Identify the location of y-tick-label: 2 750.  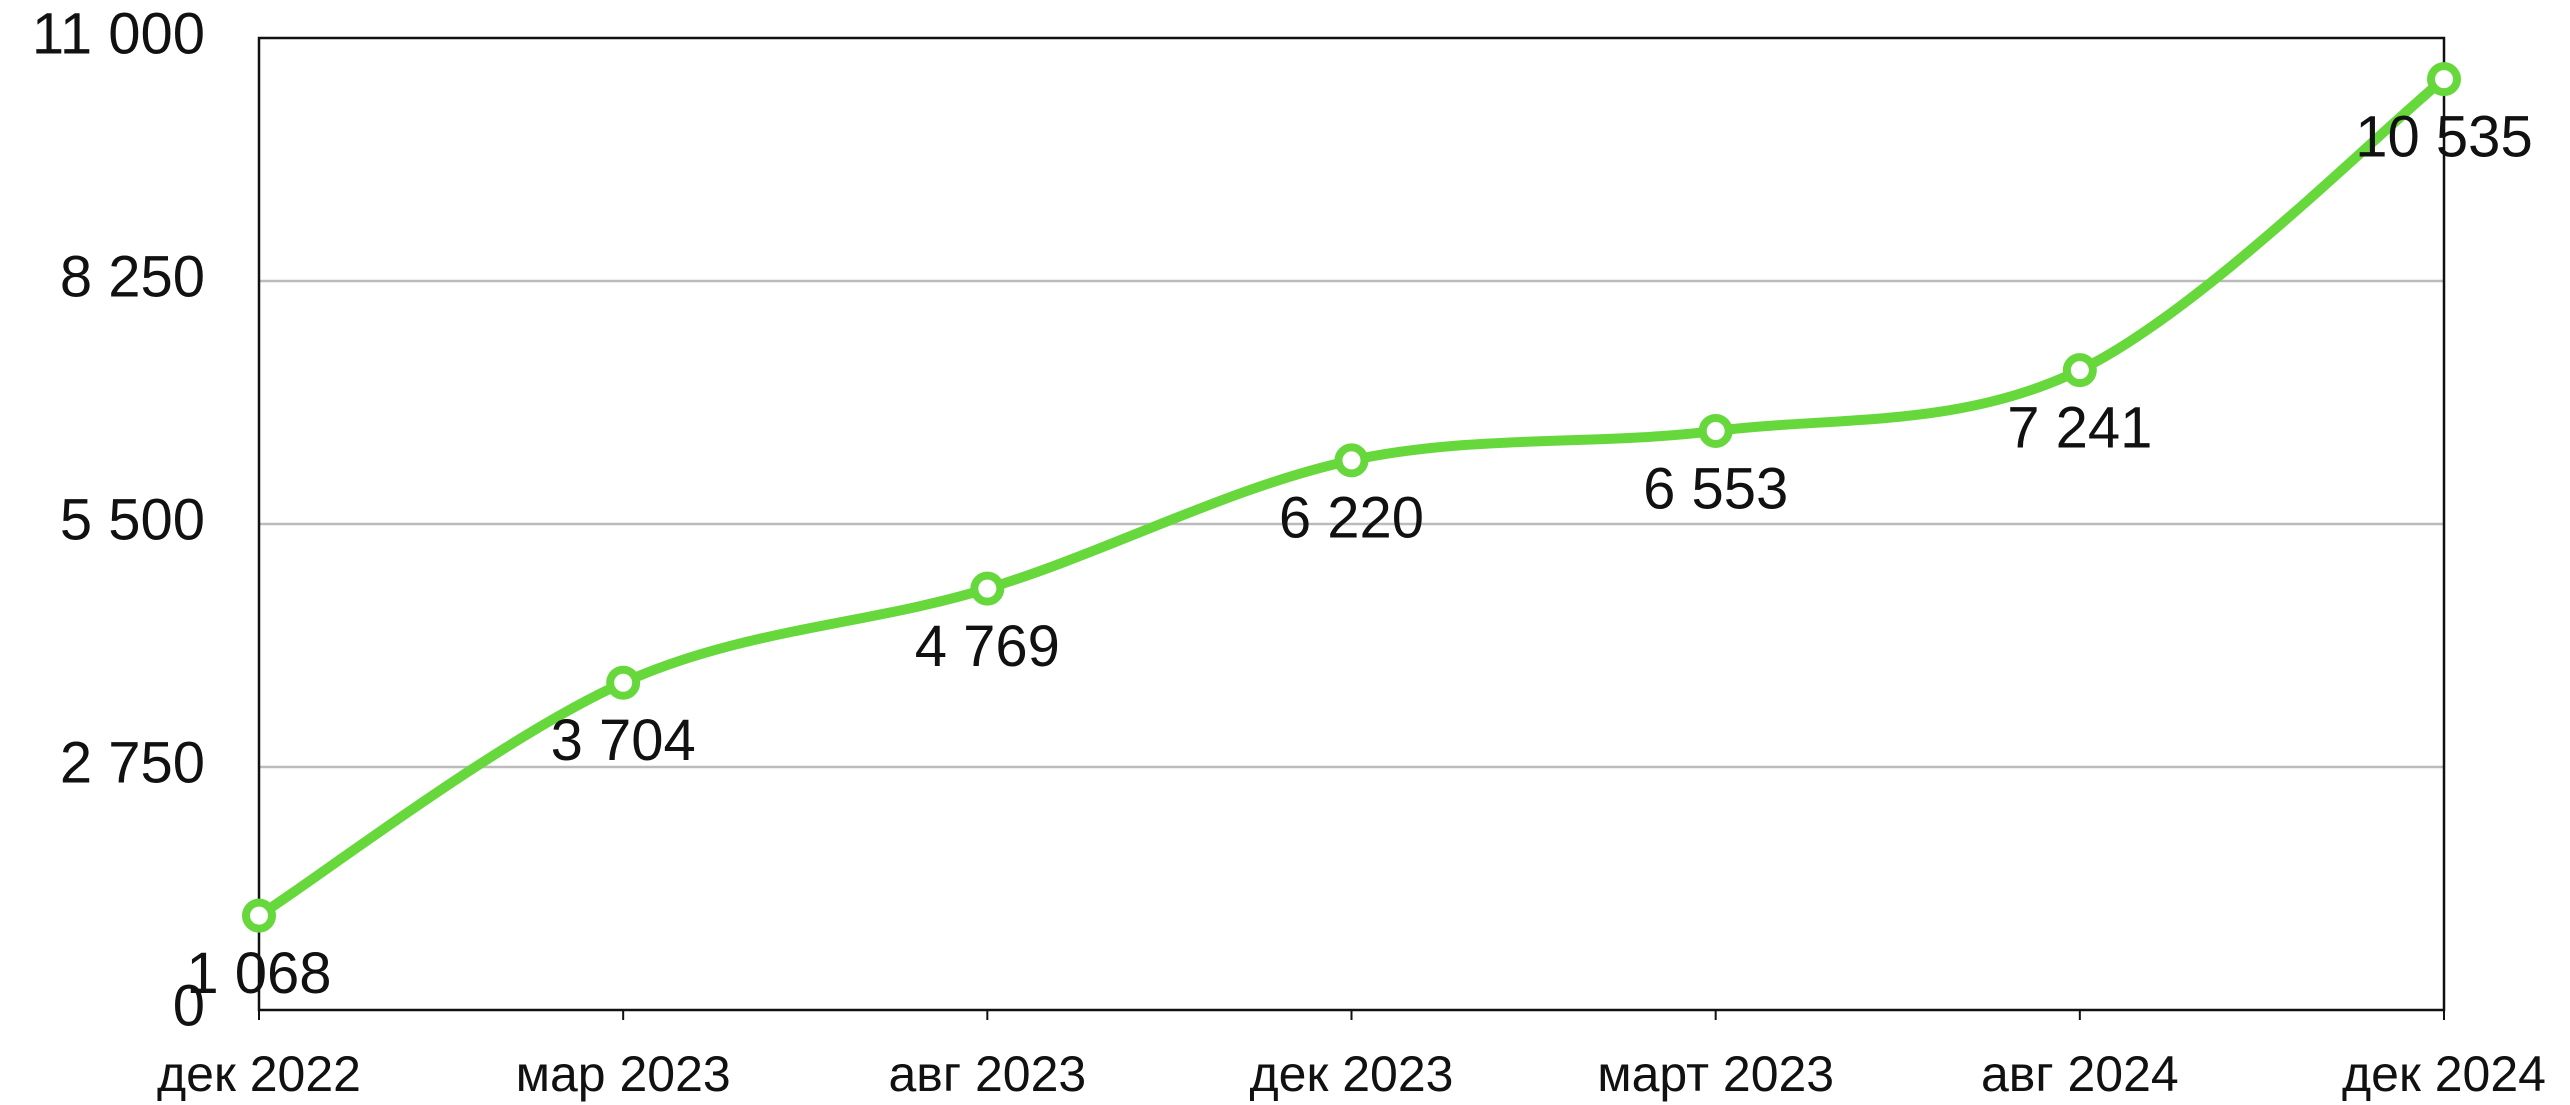
(132, 762).